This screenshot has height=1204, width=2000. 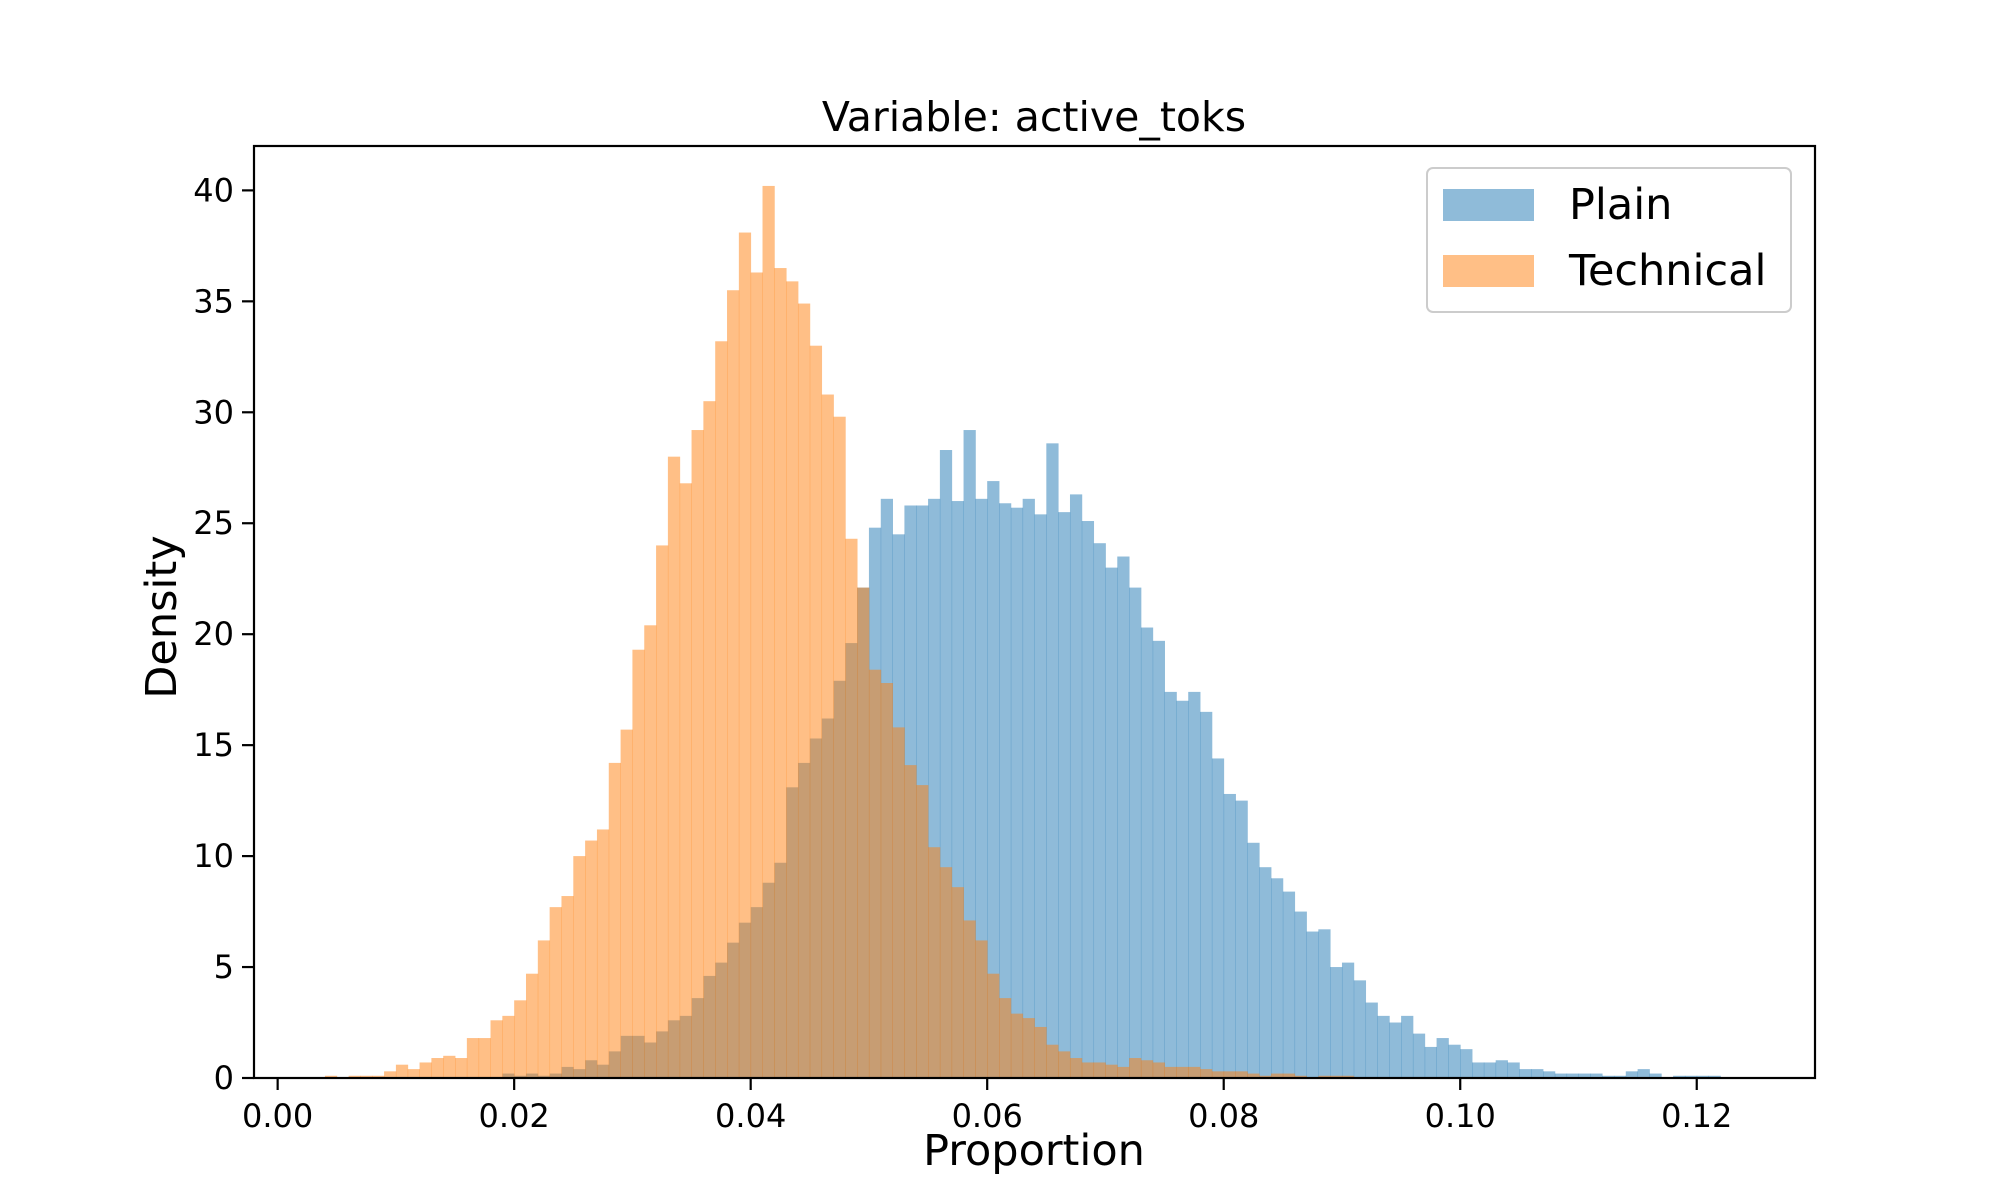 I want to click on x-tick-label: 0.02, so click(x=514, y=1116).